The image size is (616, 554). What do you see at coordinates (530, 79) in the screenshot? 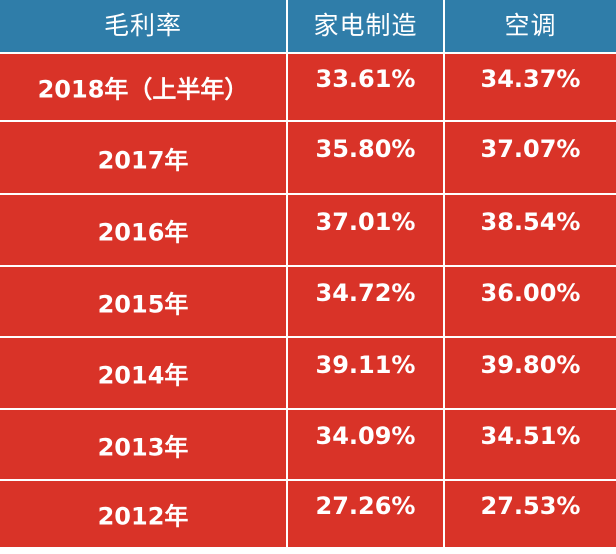
I see `ac-margin-cell: 34.37%` at bounding box center [530, 79].